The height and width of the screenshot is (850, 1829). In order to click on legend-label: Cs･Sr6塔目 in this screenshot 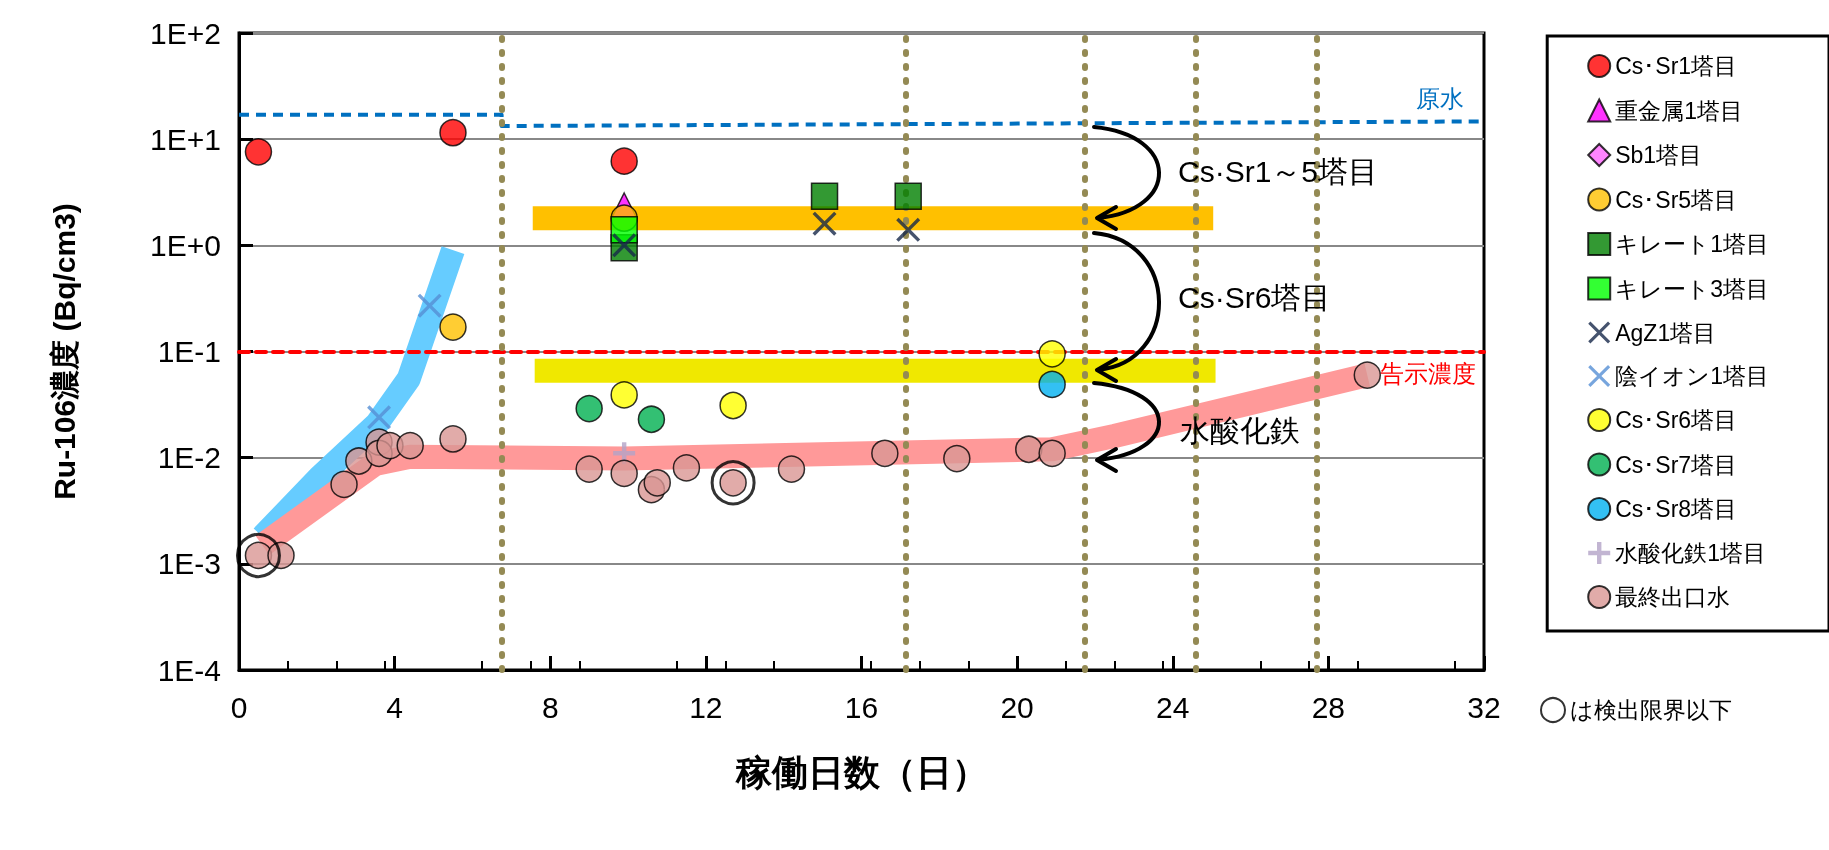, I will do `click(1676, 420)`.